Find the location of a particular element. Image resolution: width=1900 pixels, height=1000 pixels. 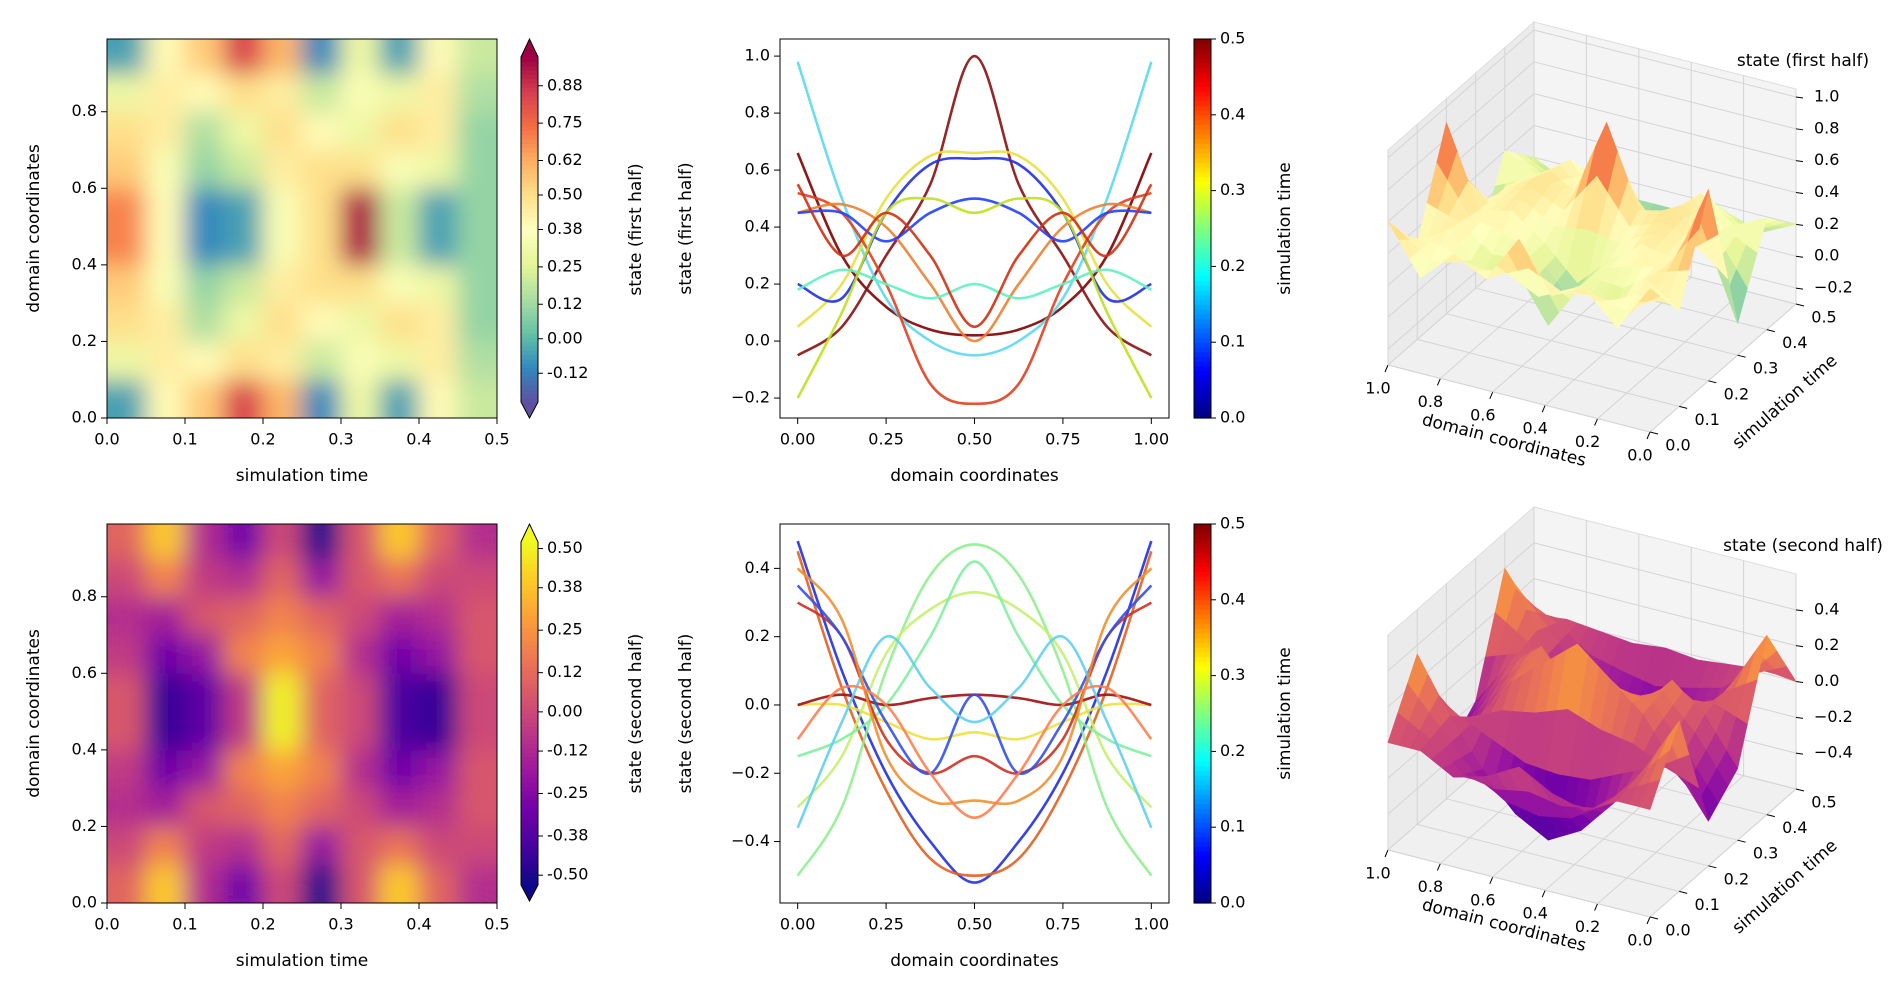

colorbar-tick-label: -0.38 is located at coordinates (567, 835).